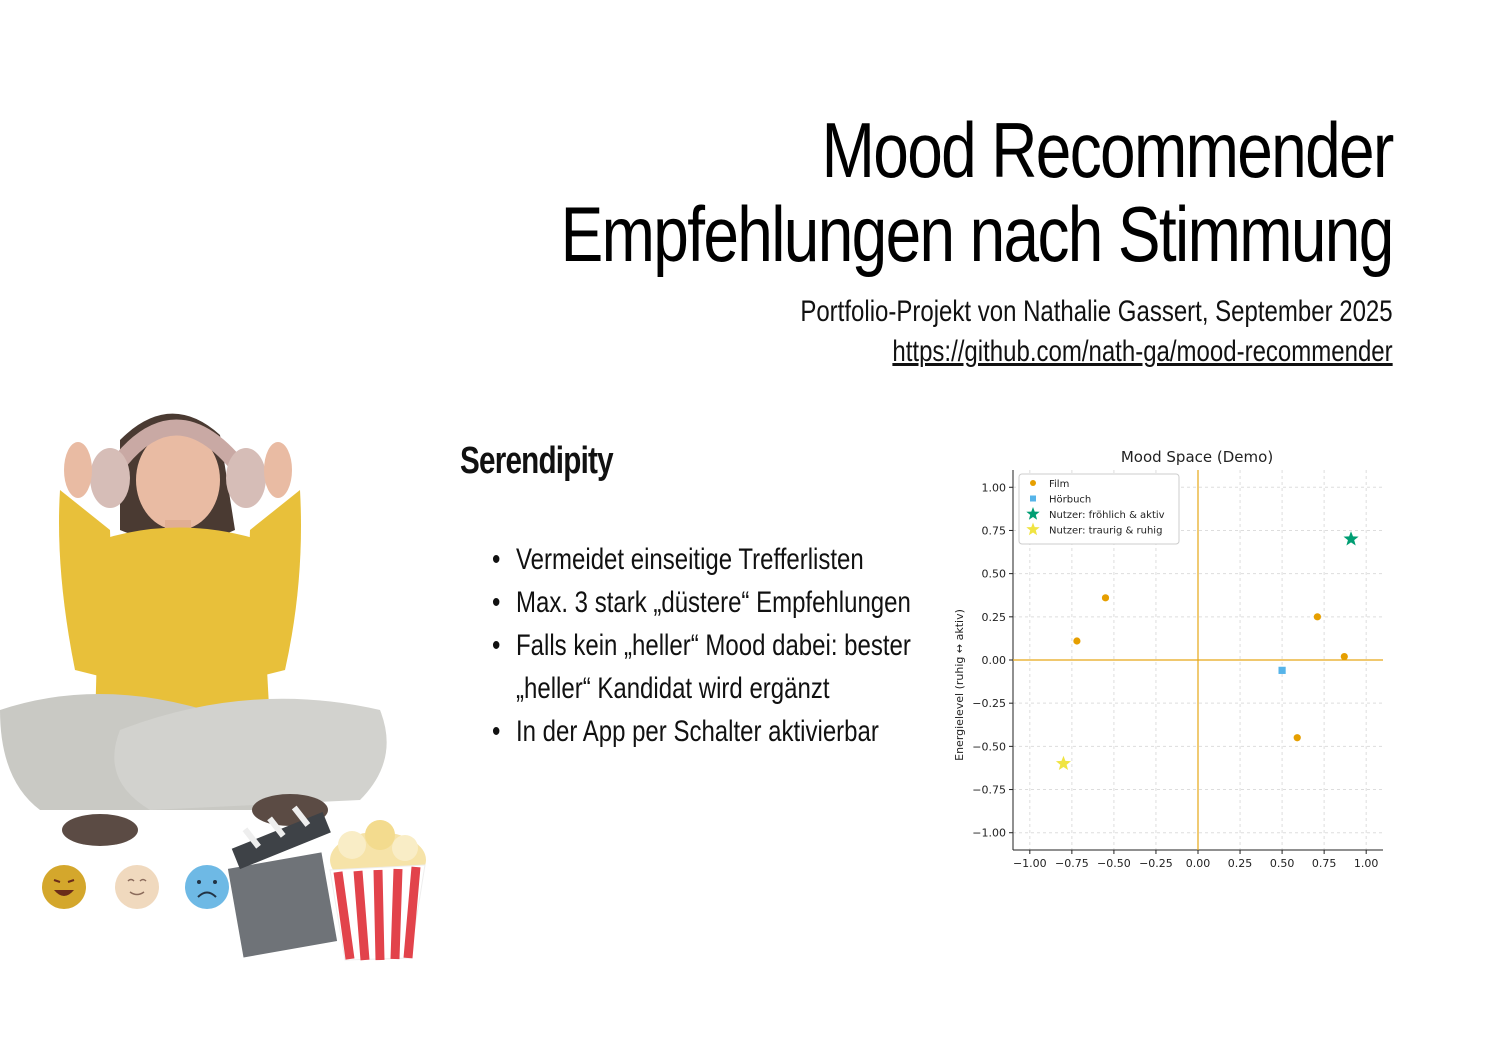 The image size is (1500, 1060). Describe the element at coordinates (207, 887) in the screenshot. I see `sad-emoji-icon` at that location.